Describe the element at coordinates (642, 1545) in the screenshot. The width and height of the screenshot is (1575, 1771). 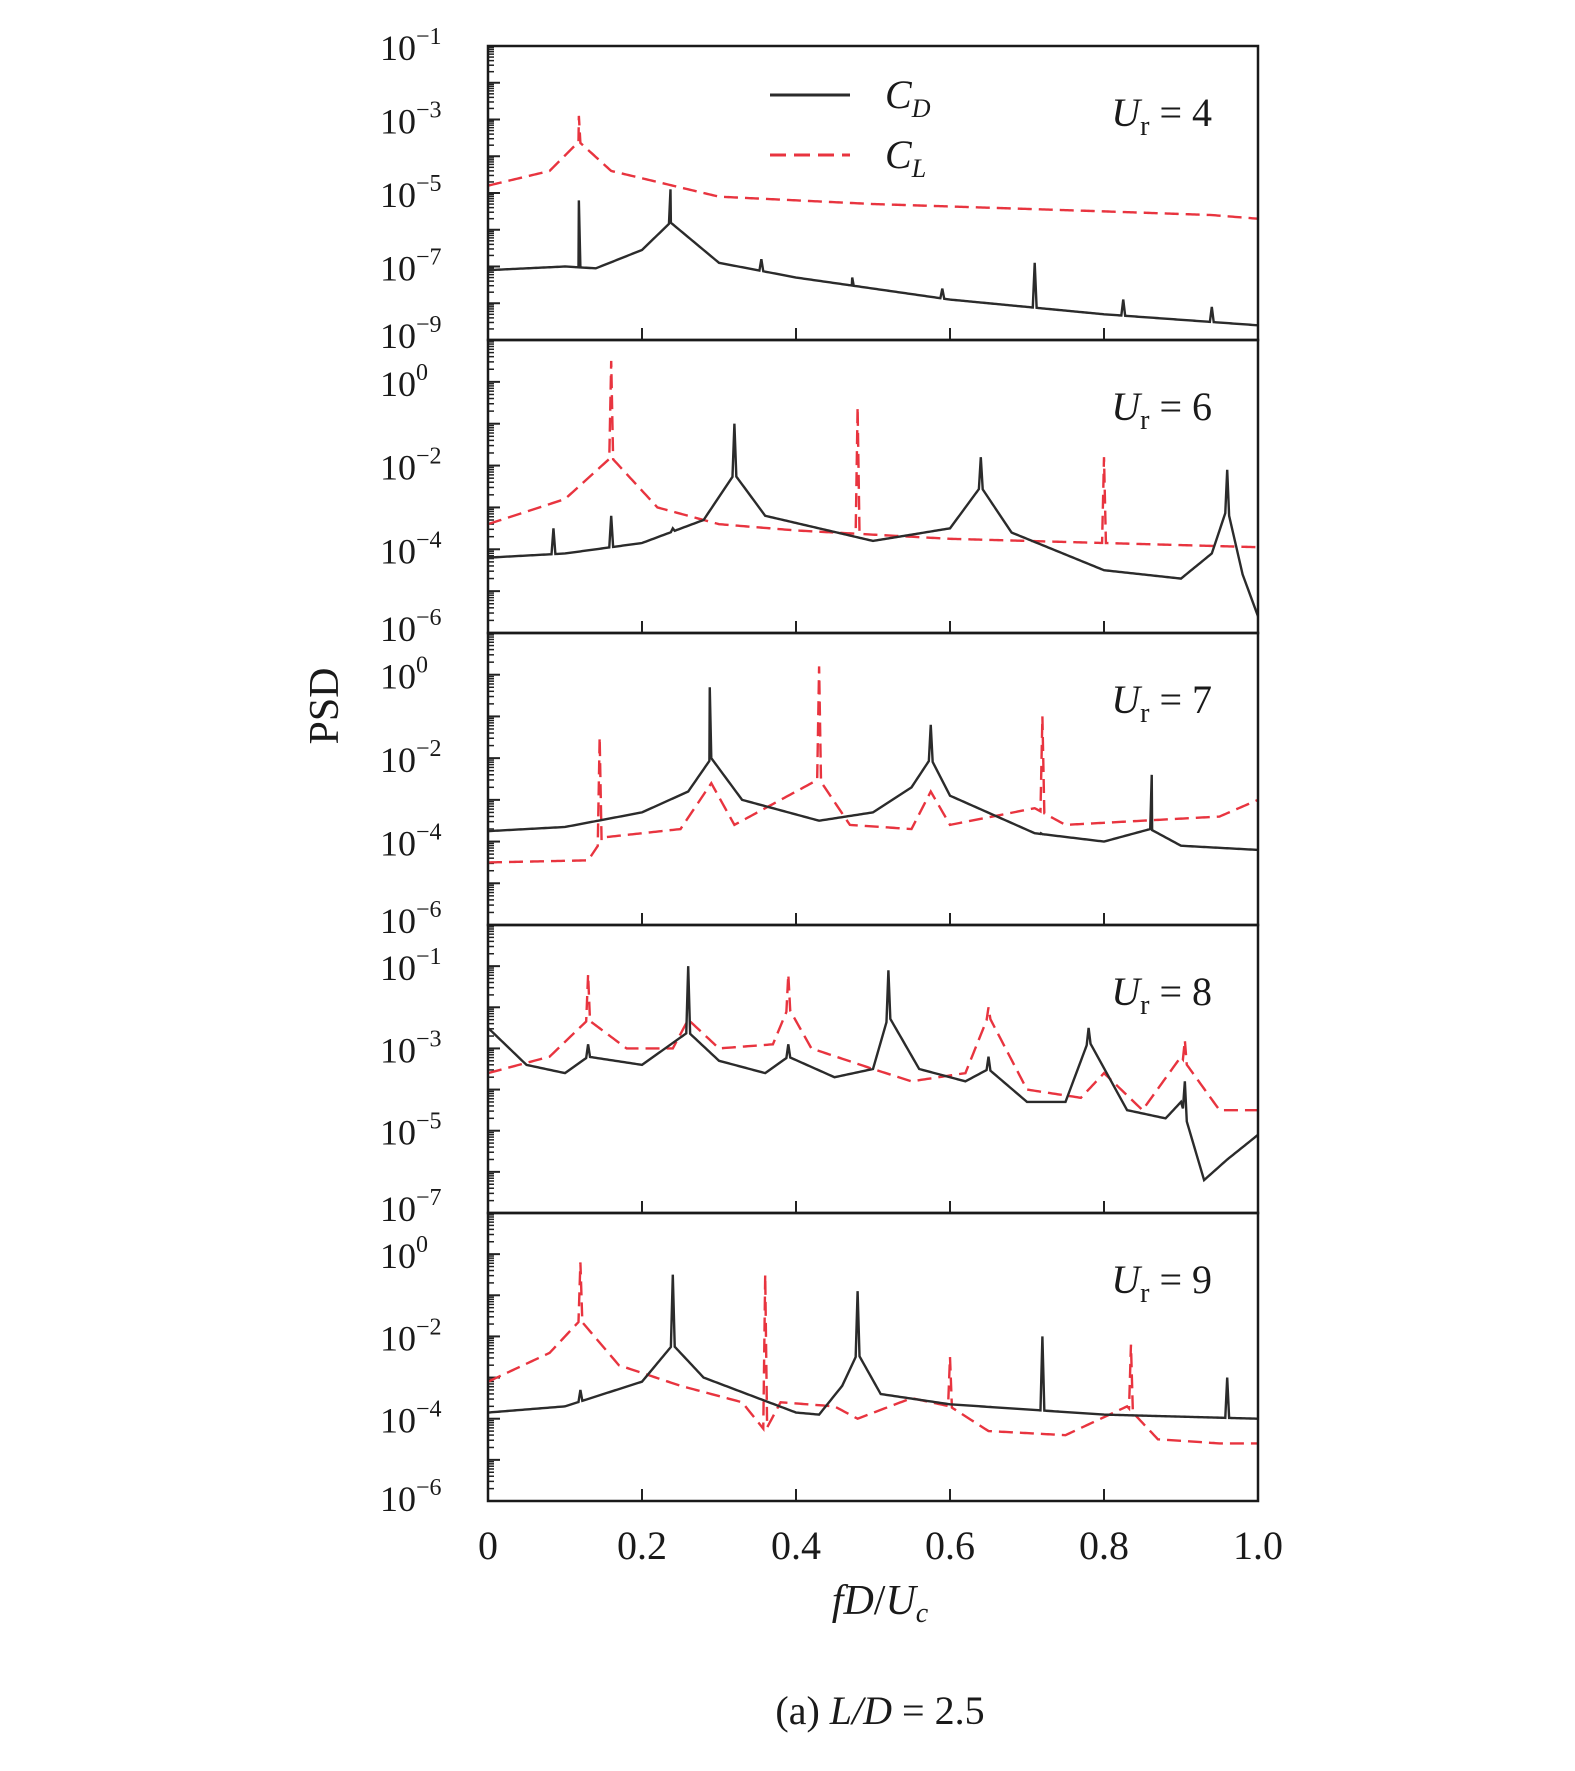
I see `x-tick-label: 0.2` at that location.